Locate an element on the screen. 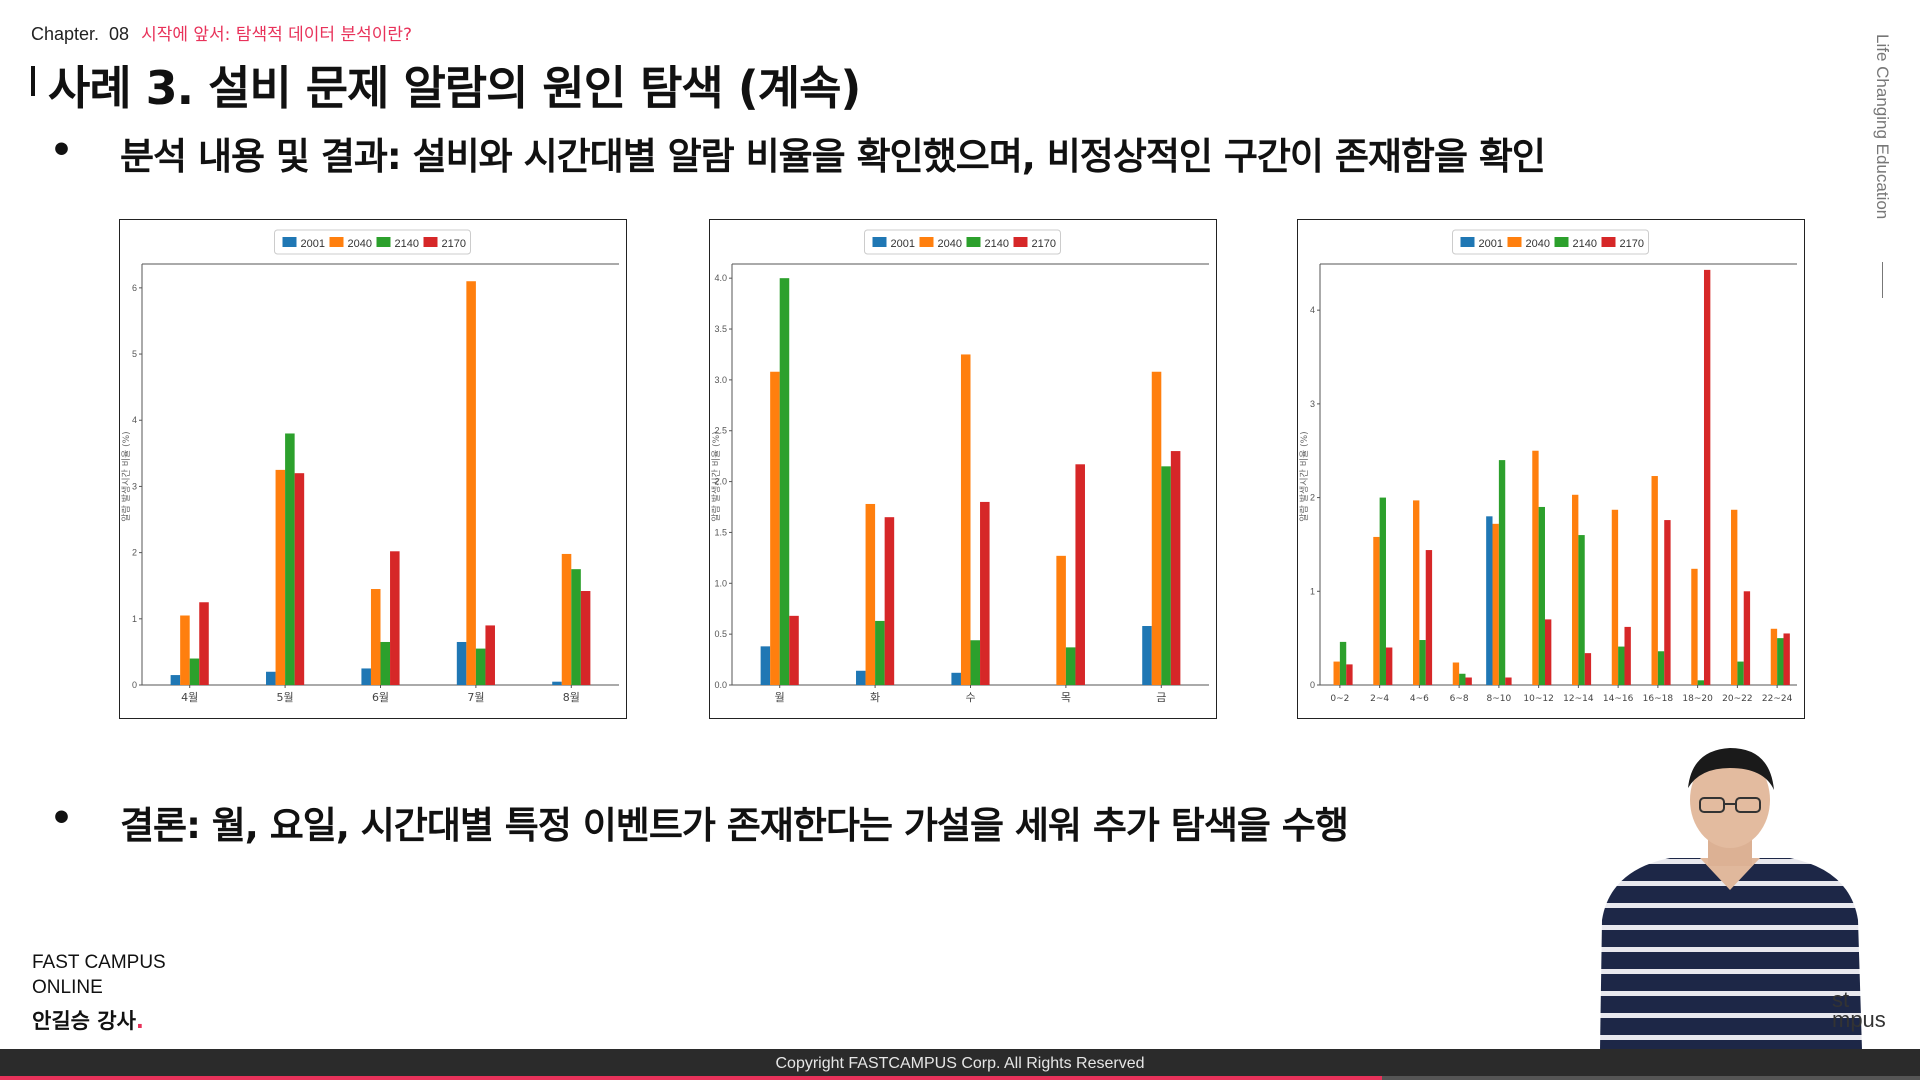  y-tick-label: 5 is located at coordinates (134, 354).